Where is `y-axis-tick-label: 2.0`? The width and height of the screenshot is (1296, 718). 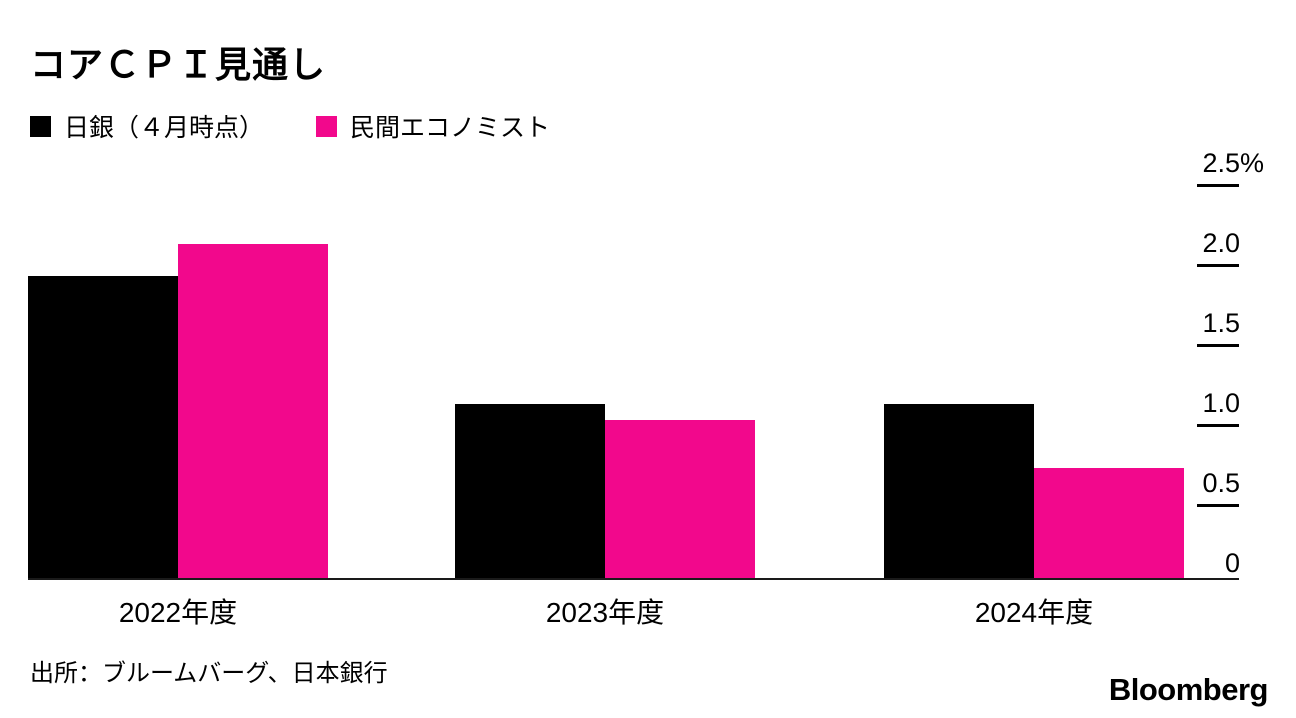
y-axis-tick-label: 2.0 is located at coordinates (1221, 243).